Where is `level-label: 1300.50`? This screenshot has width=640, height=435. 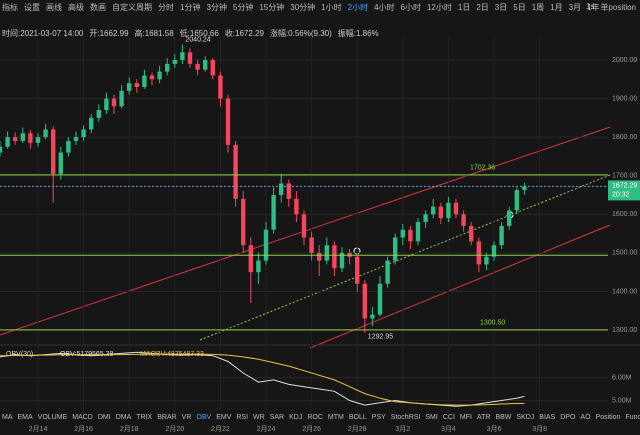 level-label: 1300.50 is located at coordinates (492, 323).